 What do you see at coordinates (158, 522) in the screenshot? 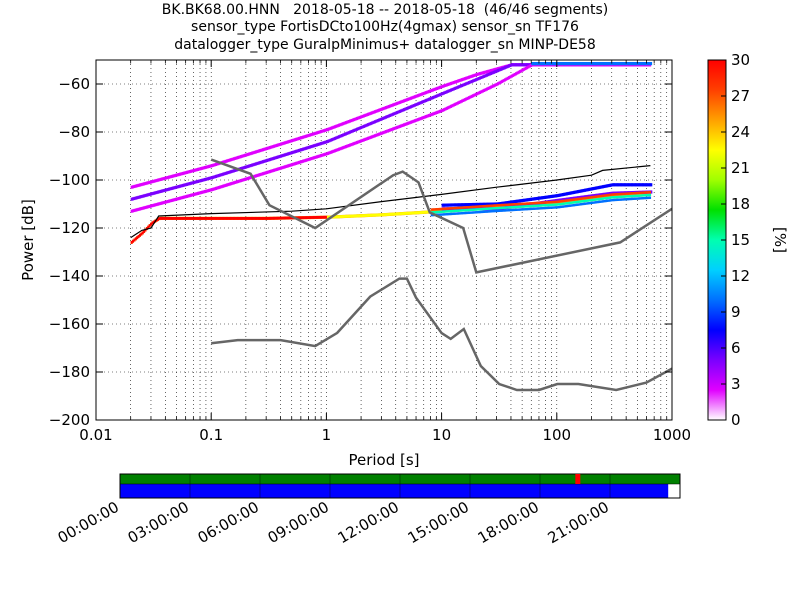
I see `availability-time-label: 03:00:00` at bounding box center [158, 522].